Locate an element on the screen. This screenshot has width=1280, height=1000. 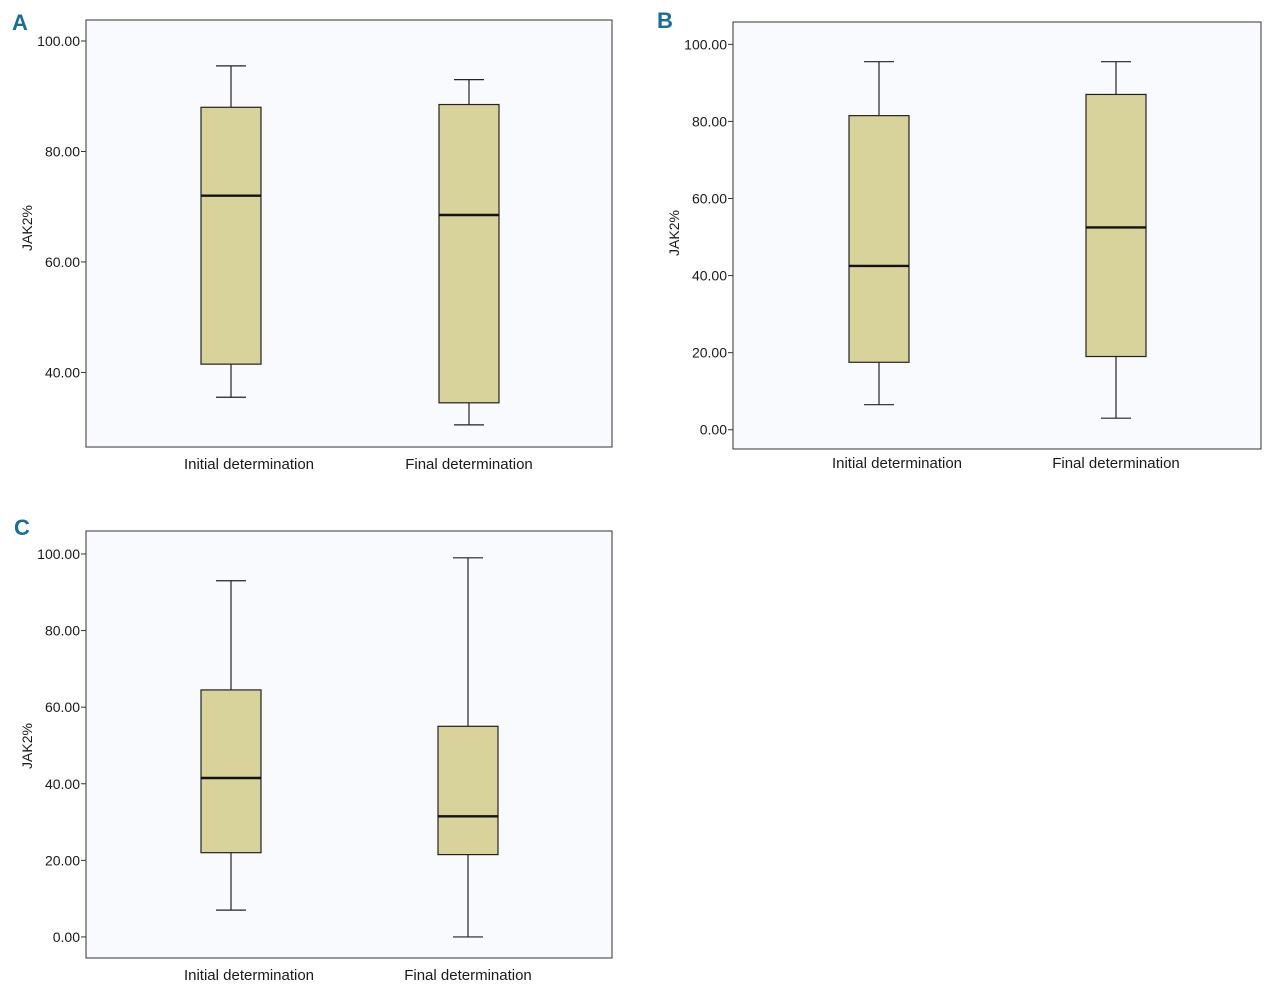
panel-letter: C is located at coordinates (22, 527).